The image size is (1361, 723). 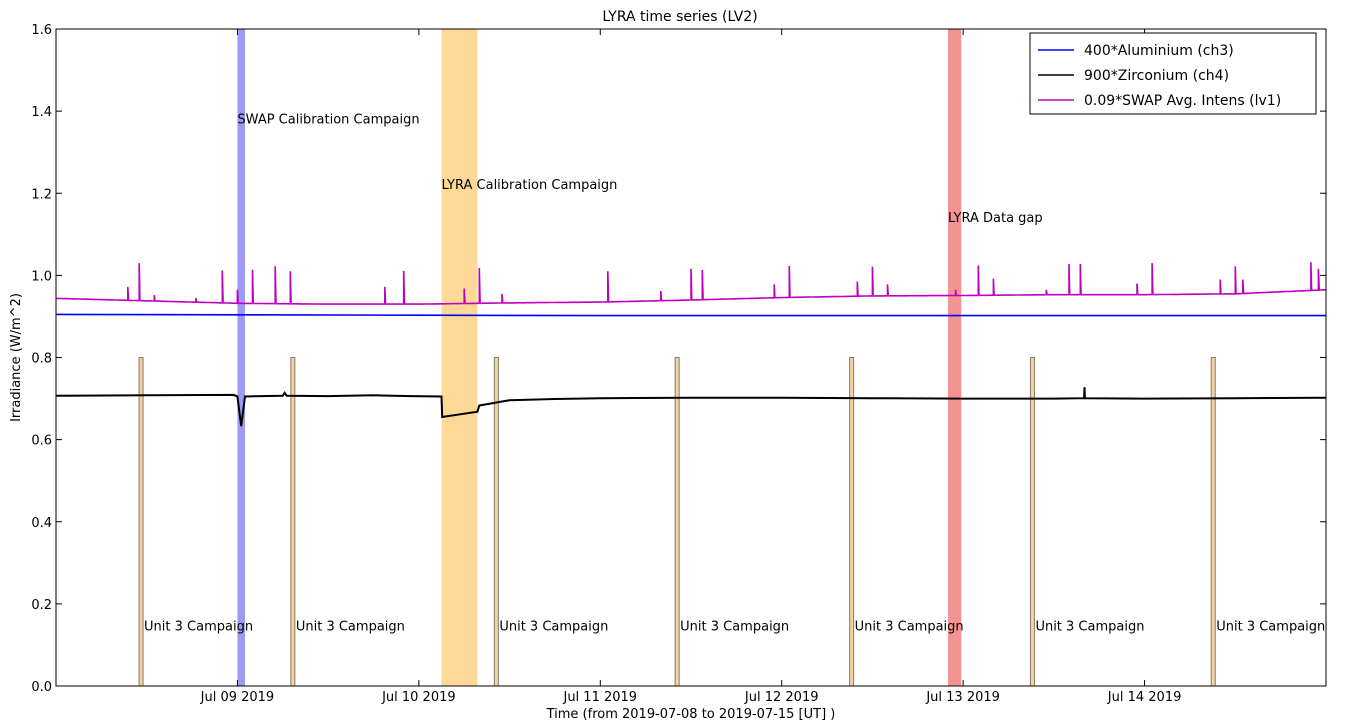 I want to click on unit-campaign-label-3: Unit 3 Campaign, so click(x=734, y=627).